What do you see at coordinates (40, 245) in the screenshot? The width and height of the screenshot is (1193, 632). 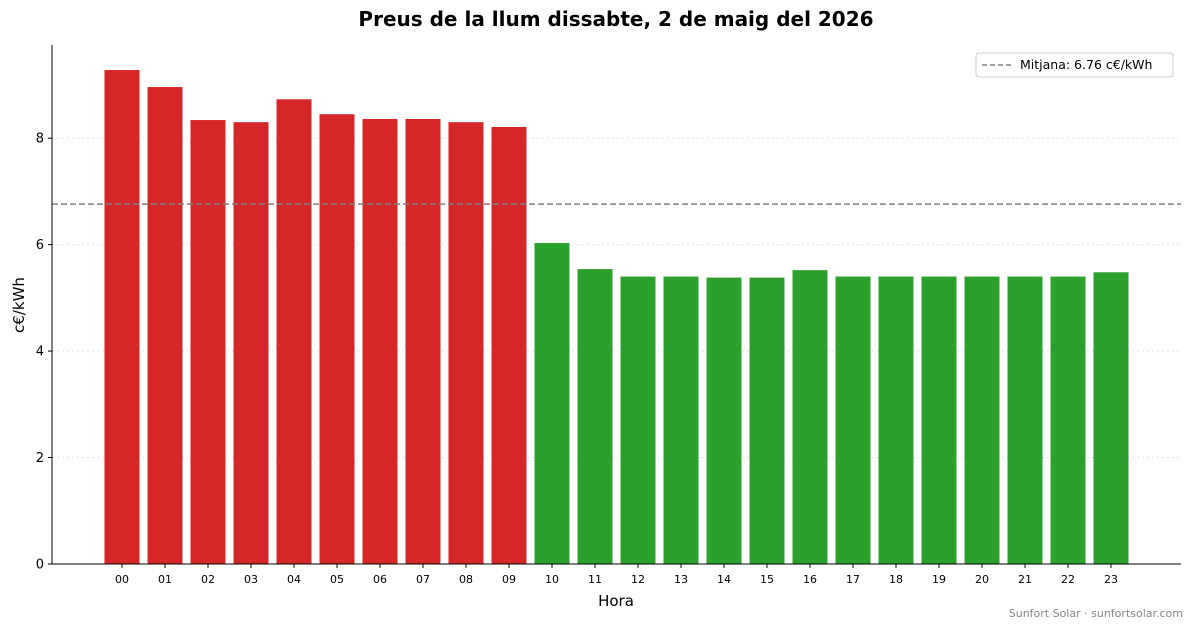 I see `y-tick-label: 6` at bounding box center [40, 245].